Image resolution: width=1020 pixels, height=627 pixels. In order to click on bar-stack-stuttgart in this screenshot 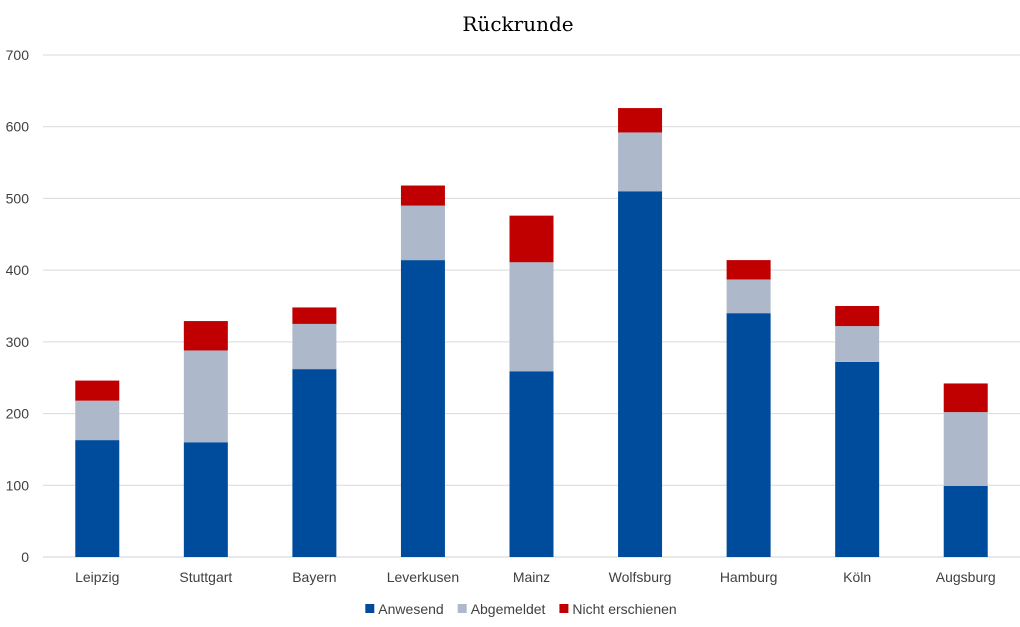, I will do `click(205, 439)`.